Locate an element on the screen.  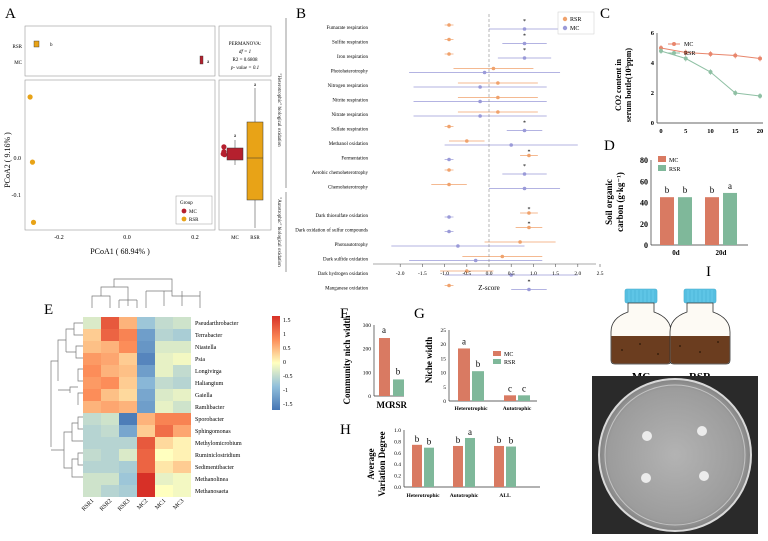
h-letter-mc-2: b is located at coordinates (458, 440).